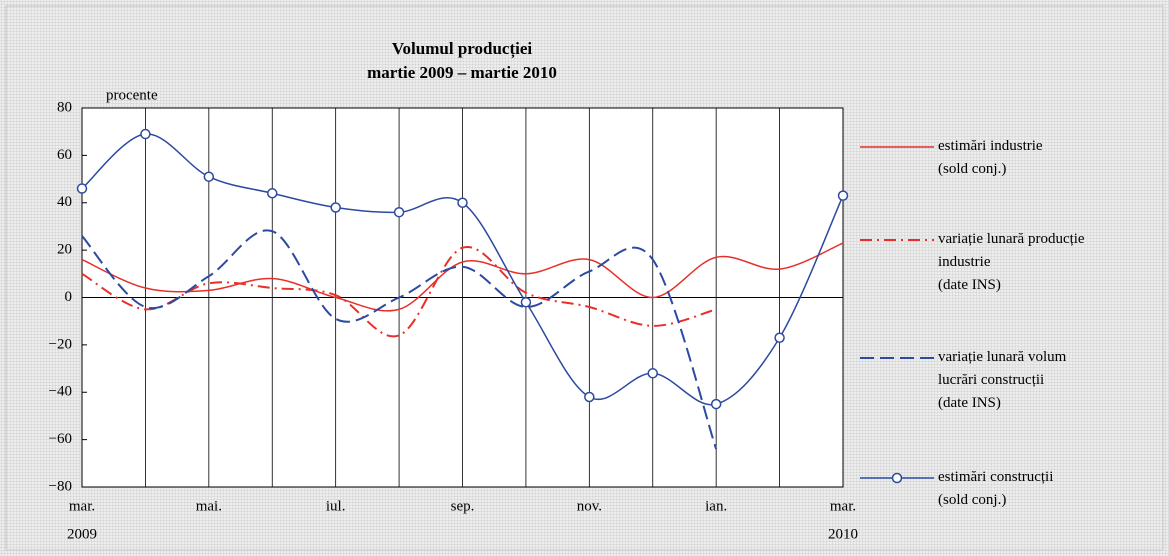 This screenshot has height=556, width=1169. I want to click on x-year-label: 2009, so click(82, 534).